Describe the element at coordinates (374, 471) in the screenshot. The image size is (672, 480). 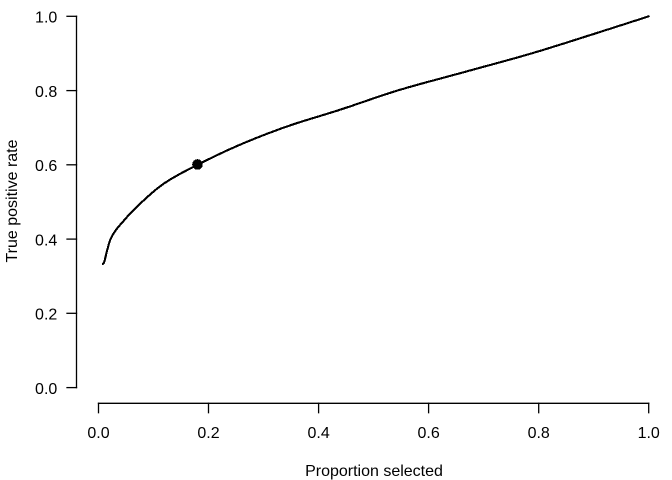
I see `svg-text: Proportion selected` at that location.